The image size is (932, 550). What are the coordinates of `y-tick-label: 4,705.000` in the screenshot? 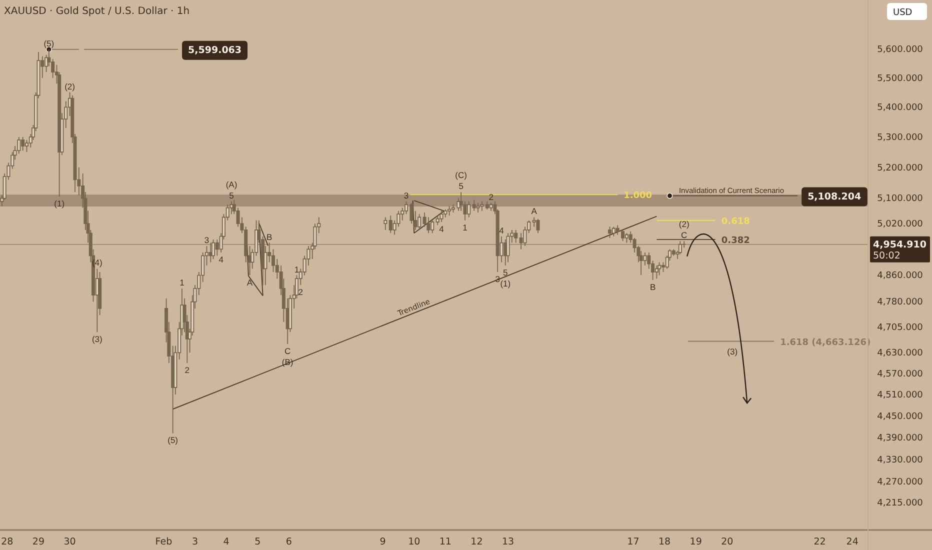 It's located at (900, 327).